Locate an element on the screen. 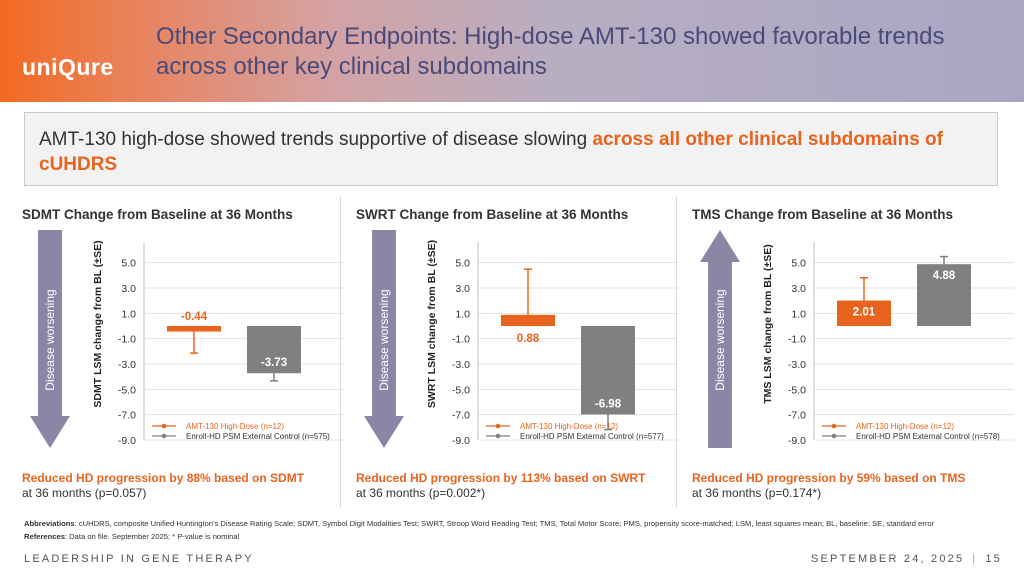 The height and width of the screenshot is (576, 1024). footer-date-page: SEPTEMBER 24, 2025 | 15 is located at coordinates (906, 559).